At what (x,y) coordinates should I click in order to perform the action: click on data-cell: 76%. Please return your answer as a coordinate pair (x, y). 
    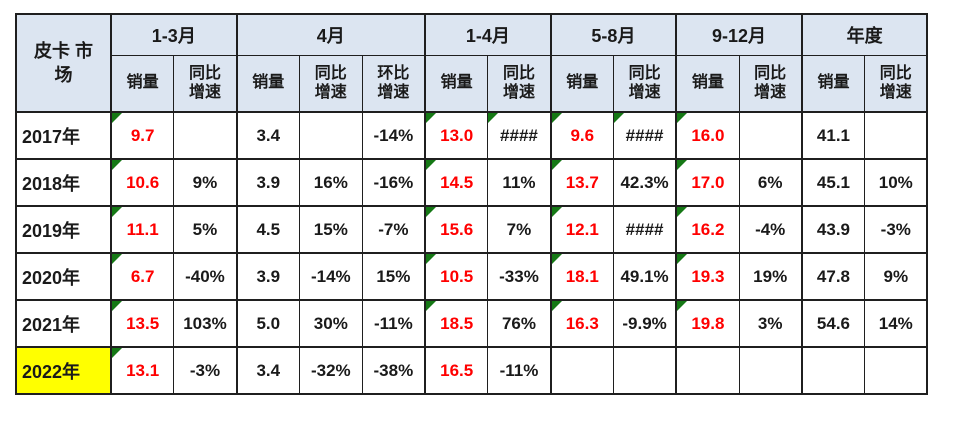
    Looking at the image, I should click on (519, 323).